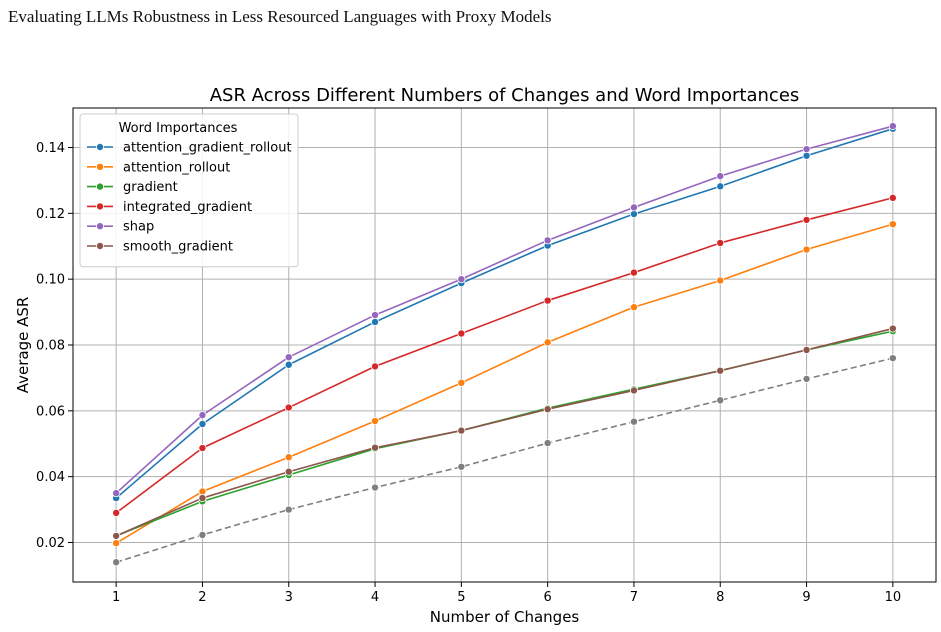 The image size is (941, 632). Describe the element at coordinates (548, 597) in the screenshot. I see `x-tick-label: 6` at that location.